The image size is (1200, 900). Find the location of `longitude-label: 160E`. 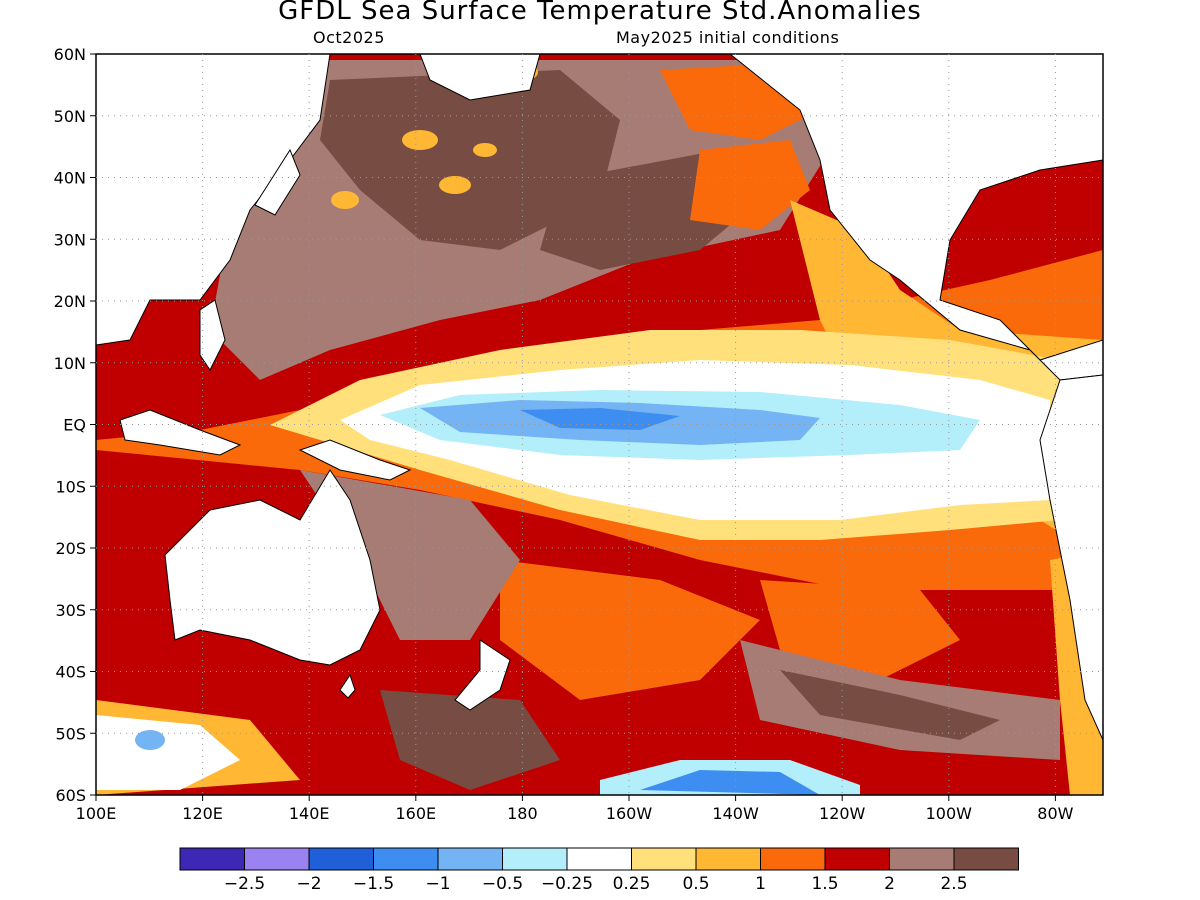

longitude-label: 160E is located at coordinates (415, 813).